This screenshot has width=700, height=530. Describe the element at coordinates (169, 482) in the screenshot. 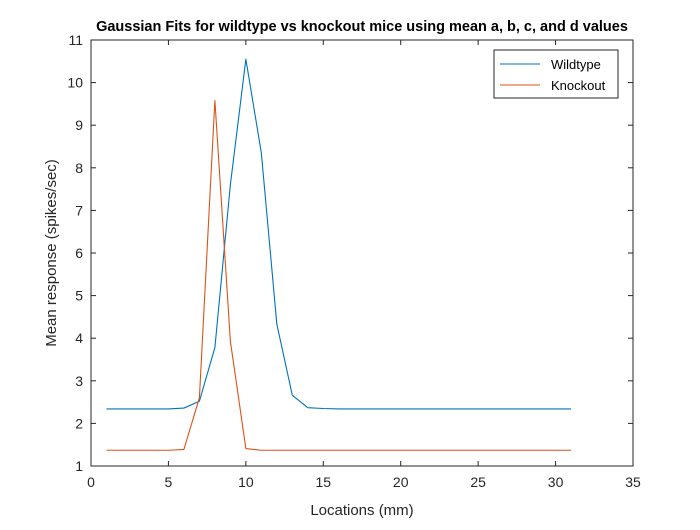

I see `x-tick-label: 5` at that location.